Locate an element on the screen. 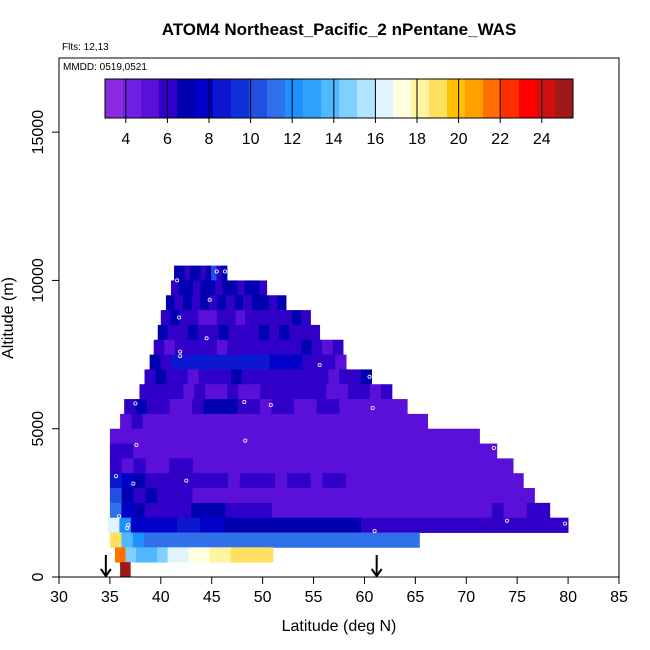 This screenshot has height=650, width=650. colorbar-tick-label: 18 is located at coordinates (417, 139).